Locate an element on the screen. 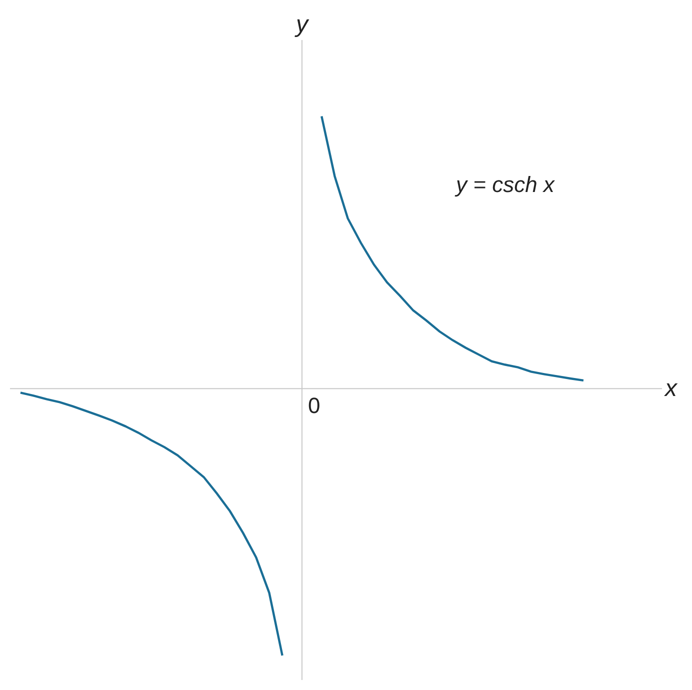 The height and width of the screenshot is (690, 692). annotation: y = csch x is located at coordinates (505, 184).